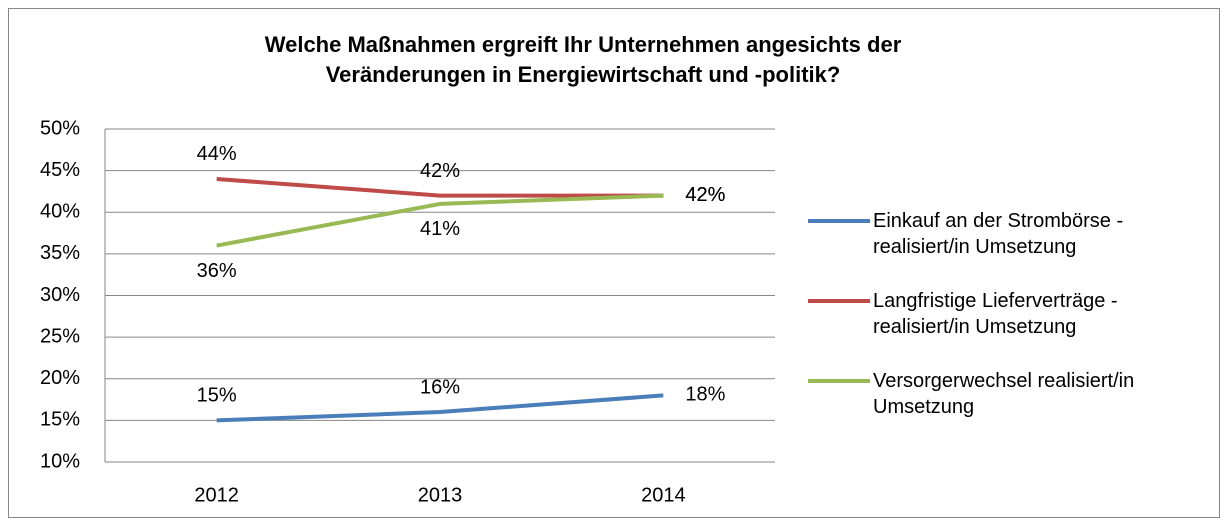 The width and height of the screenshot is (1232, 520). What do you see at coordinates (60, 378) in the screenshot?
I see `y-tick-label: 20%` at bounding box center [60, 378].